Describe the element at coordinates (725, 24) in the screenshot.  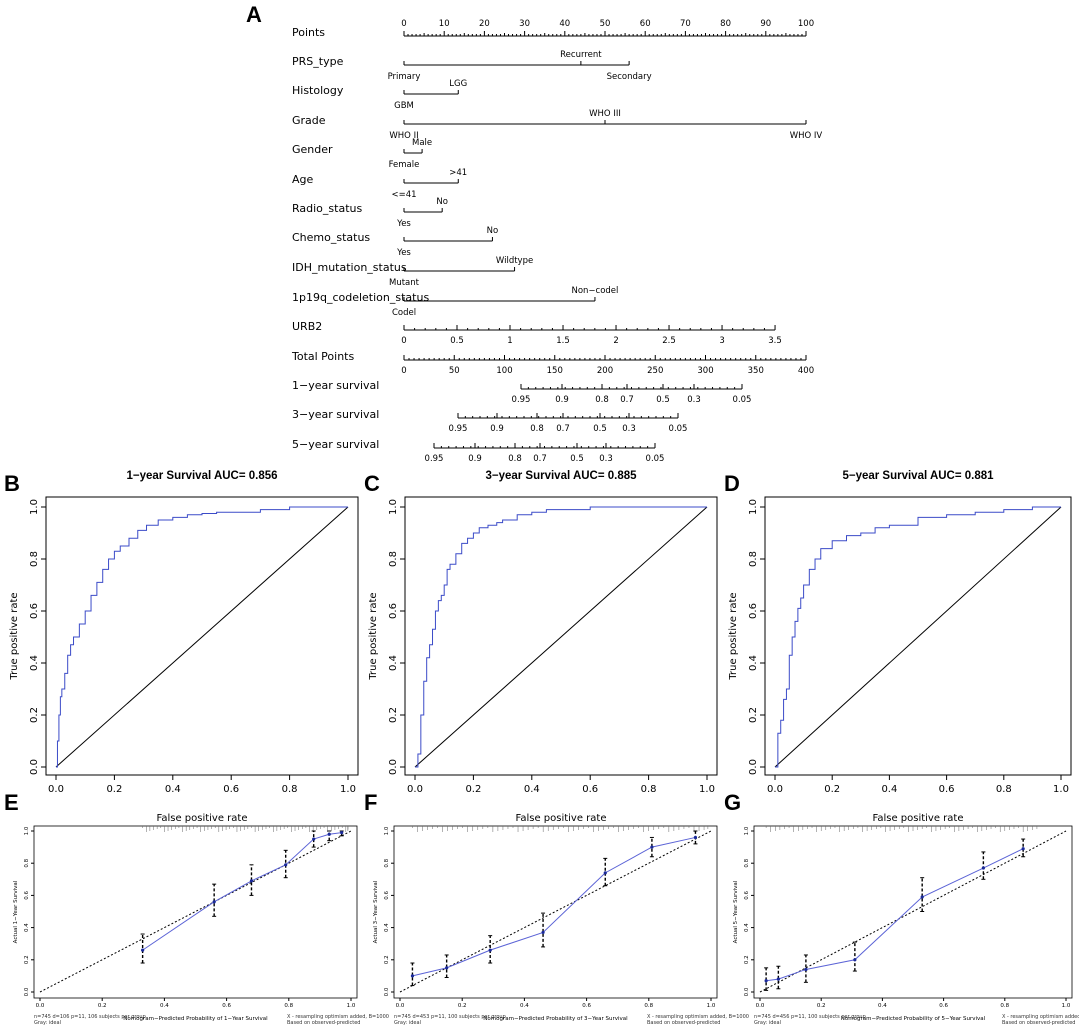
I see `points-tick-label: 80` at that location.